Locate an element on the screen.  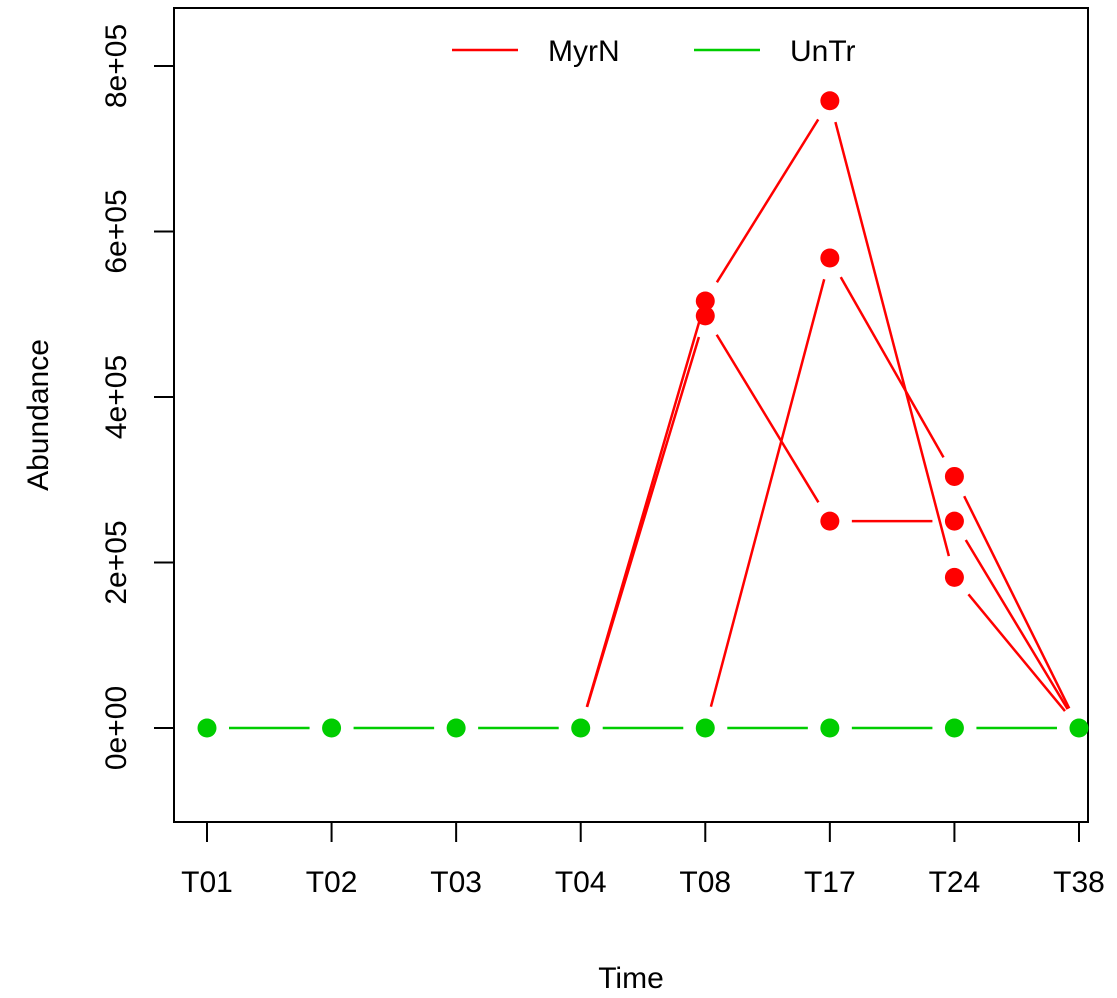
y-tick-label: 4e+05 is located at coordinates (116, 397).